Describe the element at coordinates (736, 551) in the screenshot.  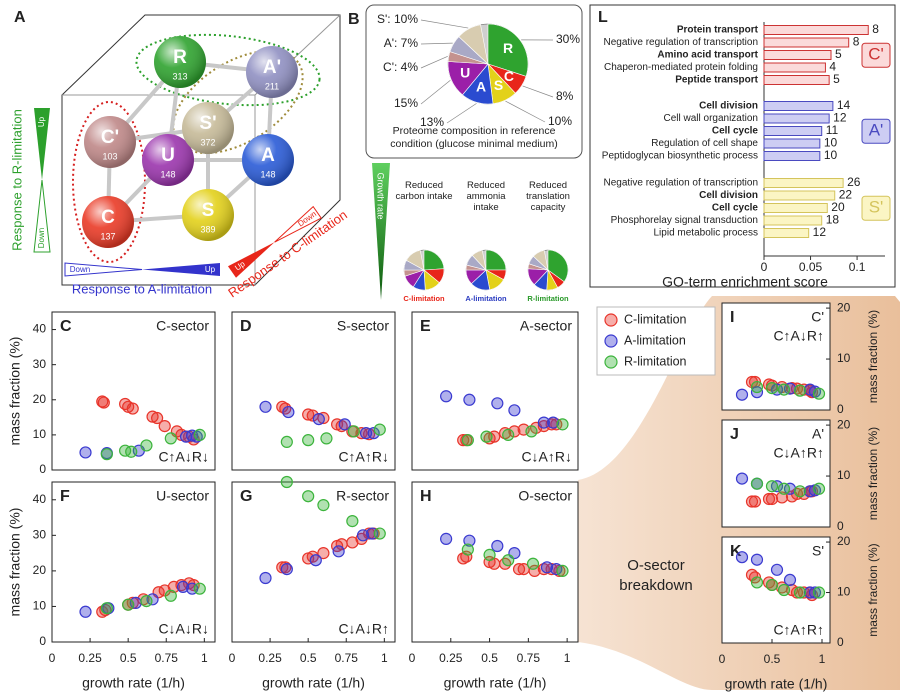
I see `panel-letter: K` at that location.